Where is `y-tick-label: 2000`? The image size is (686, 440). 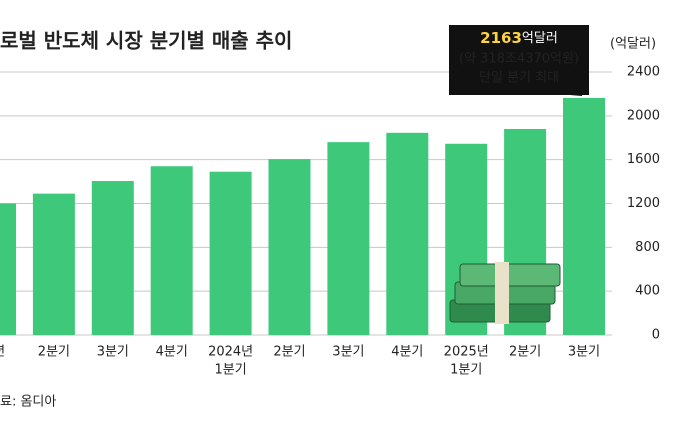
y-tick-label: 2000 is located at coordinates (643, 115).